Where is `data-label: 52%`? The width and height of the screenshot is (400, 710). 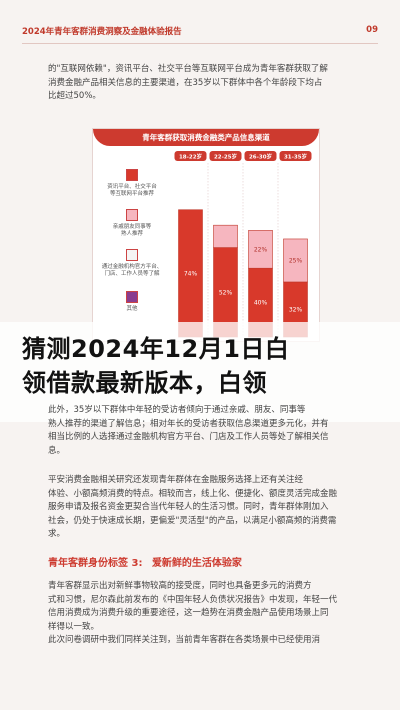 data-label: 52% is located at coordinates (226, 292).